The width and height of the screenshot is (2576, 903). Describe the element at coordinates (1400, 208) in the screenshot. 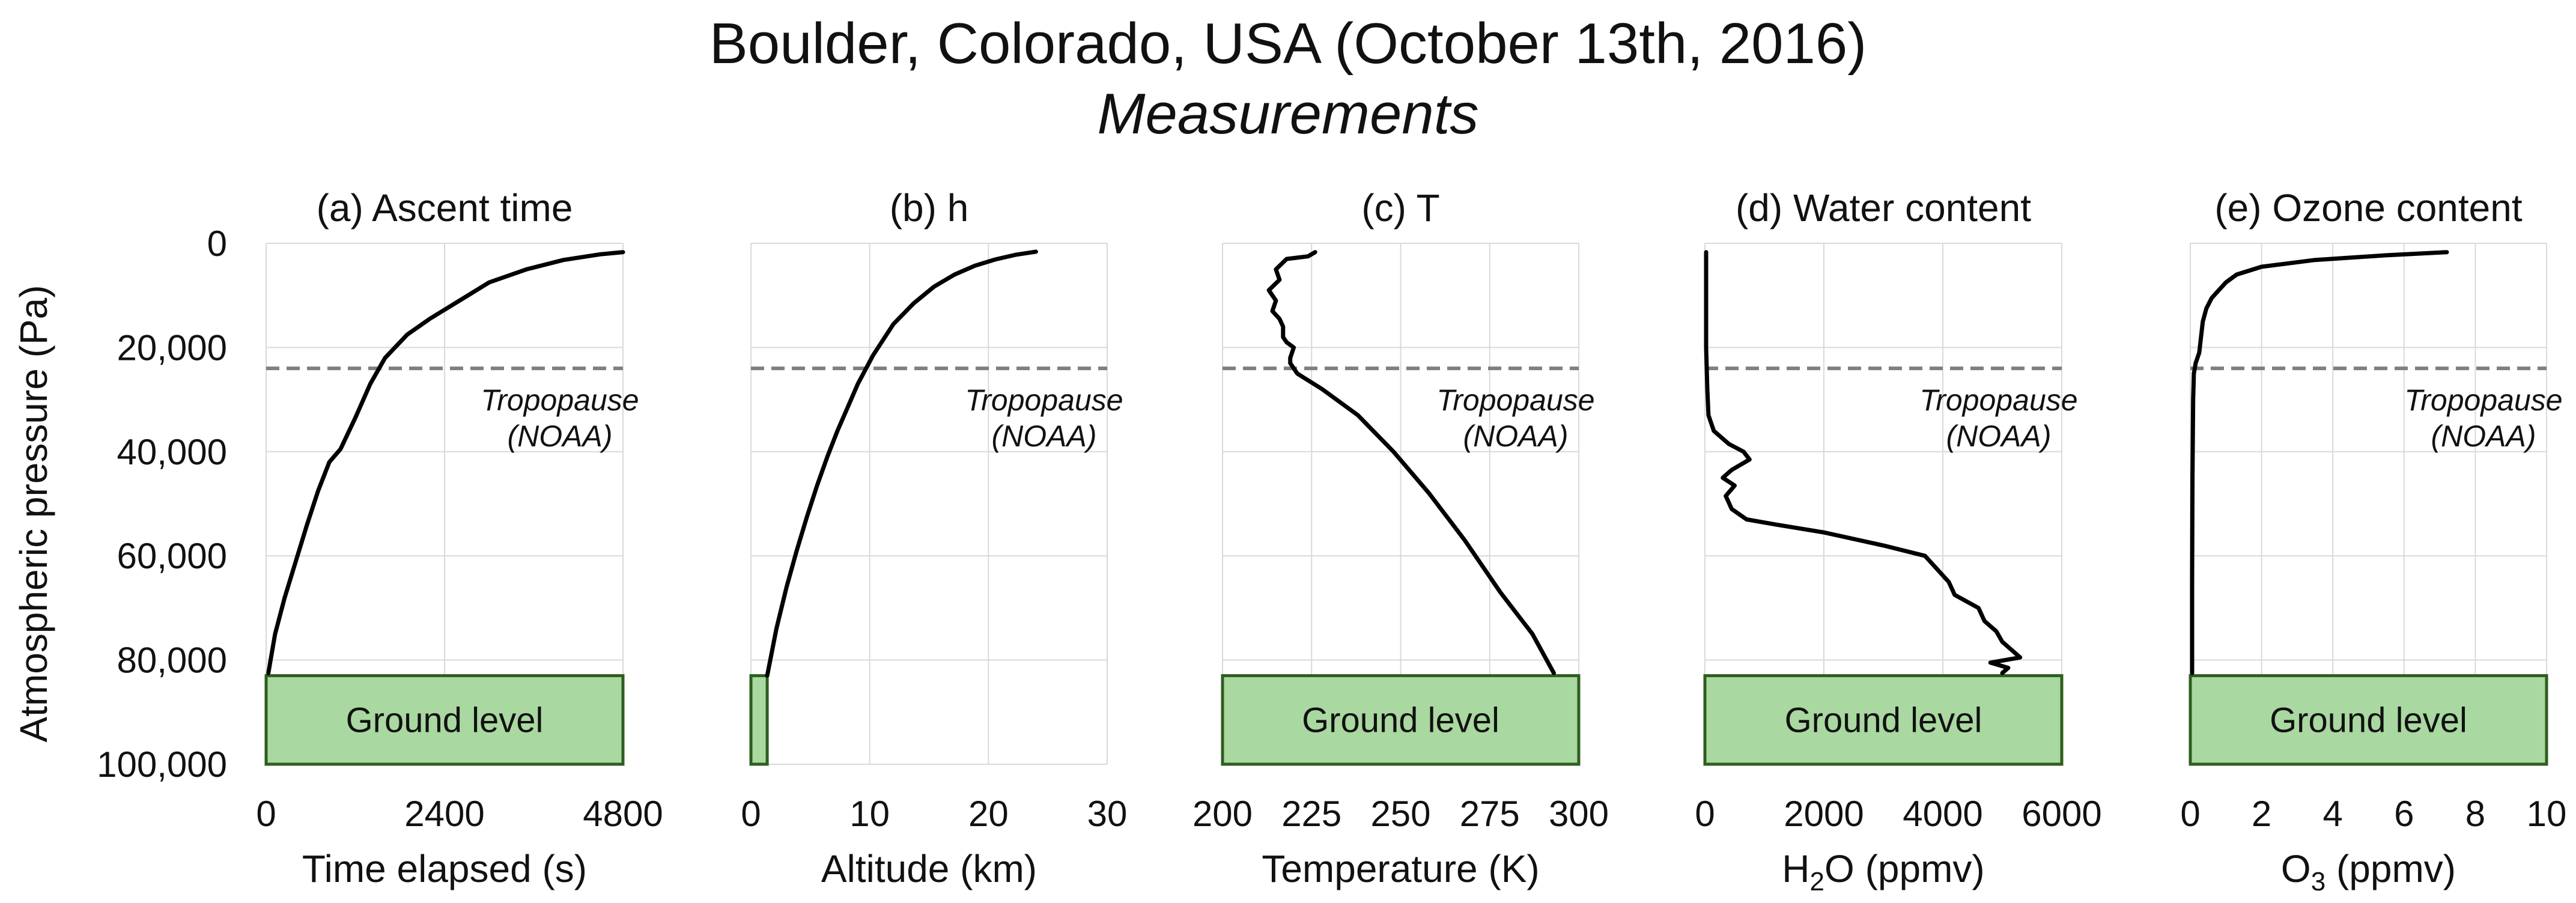

I see `panel-title: (c) T` at that location.